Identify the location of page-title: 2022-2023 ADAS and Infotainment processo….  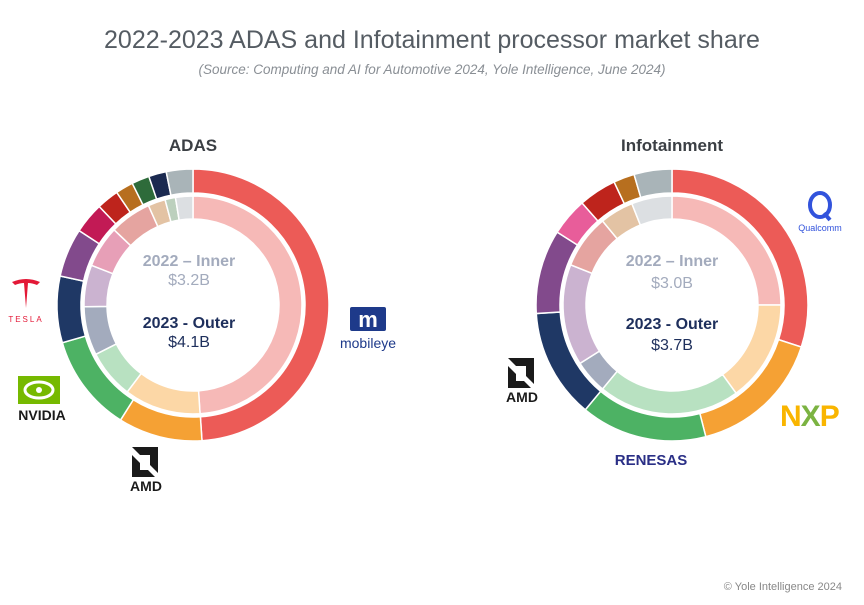
(432, 40).